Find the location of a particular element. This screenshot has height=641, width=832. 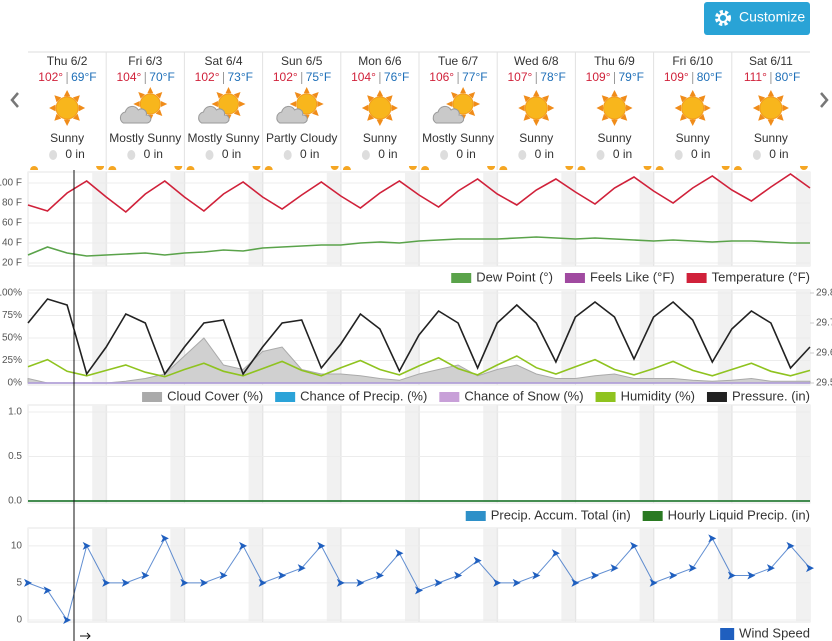

legend-label: Feels Like (°F) is located at coordinates (632, 276).